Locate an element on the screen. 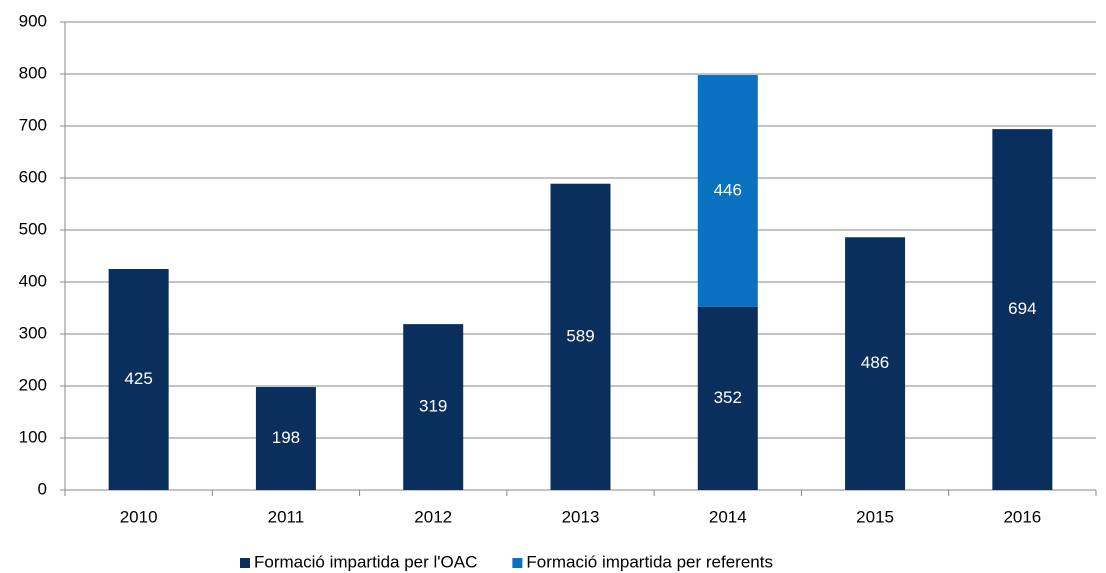 This screenshot has width=1106, height=573. y-tick-label: 400 is located at coordinates (33, 280).